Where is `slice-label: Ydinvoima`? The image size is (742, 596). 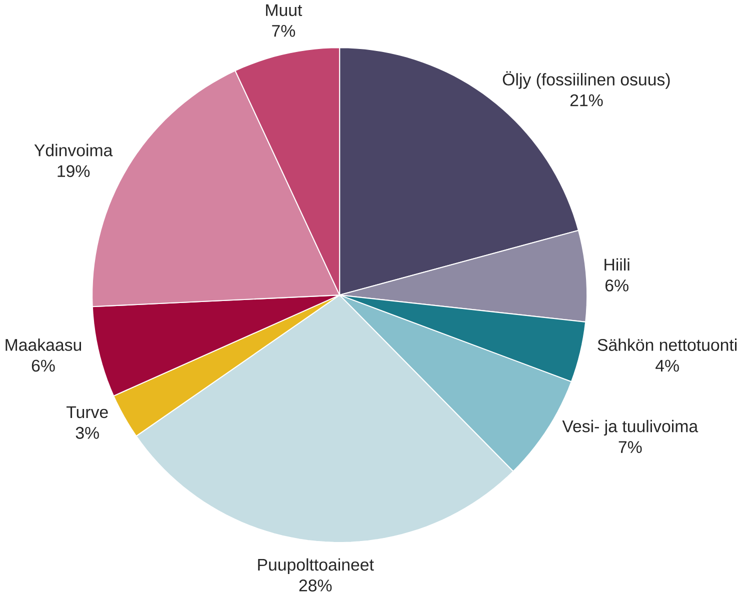
slice-label: Ydinvoima is located at coordinates (73, 150).